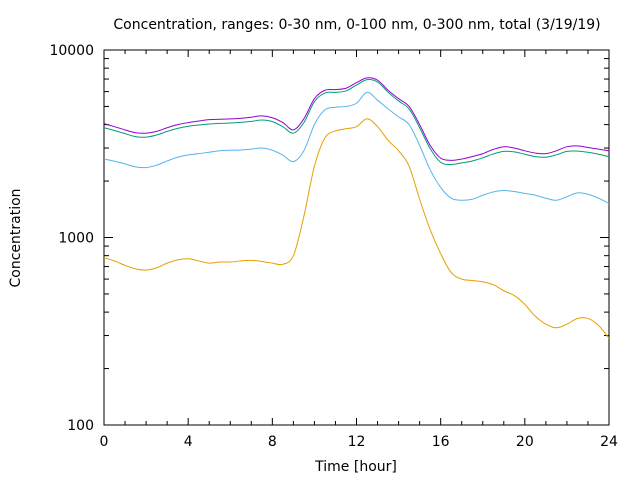  What do you see at coordinates (80, 426) in the screenshot?
I see `y-tick-label: 100` at bounding box center [80, 426].